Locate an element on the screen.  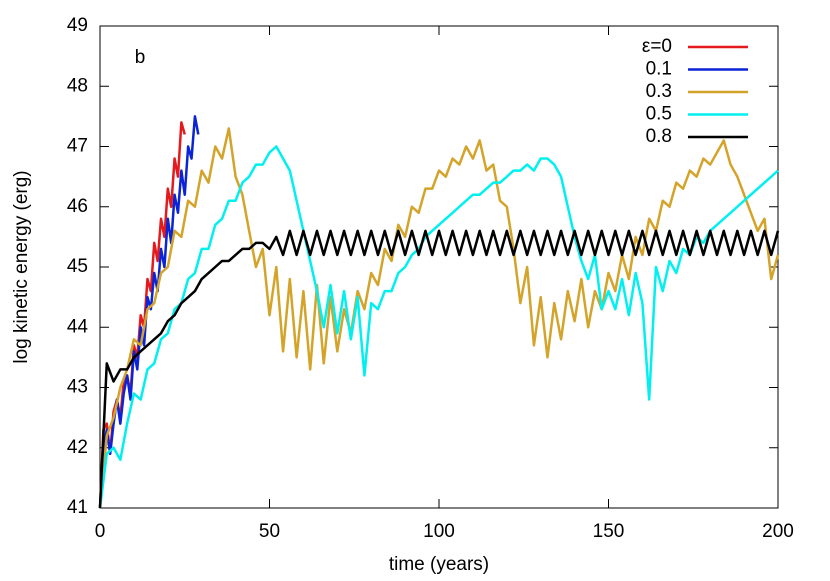
y-tick-label: 46 is located at coordinates (77, 206).